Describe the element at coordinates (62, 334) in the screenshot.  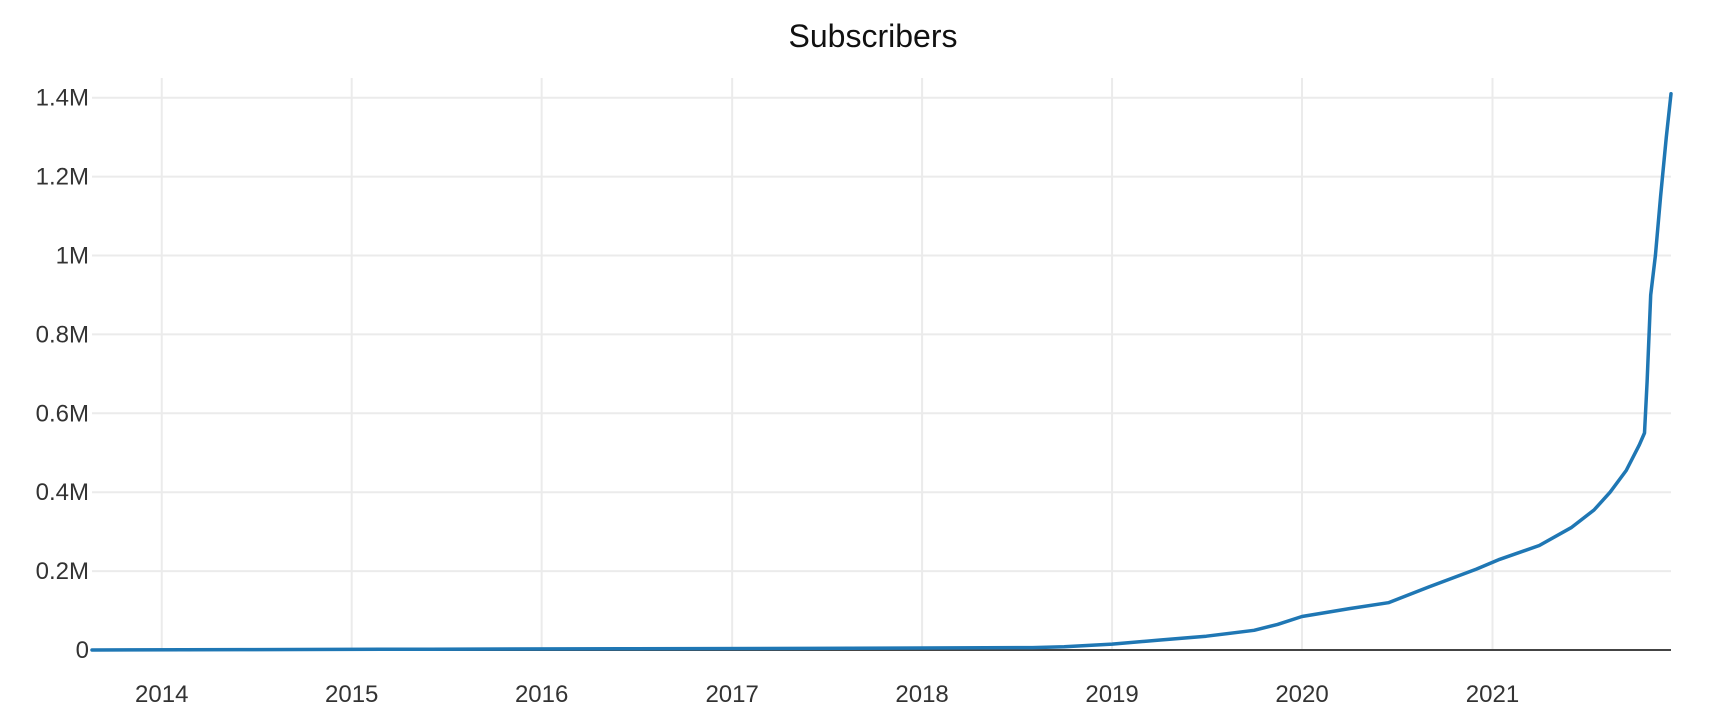
I see `y-tick-label: 0.8M` at that location.